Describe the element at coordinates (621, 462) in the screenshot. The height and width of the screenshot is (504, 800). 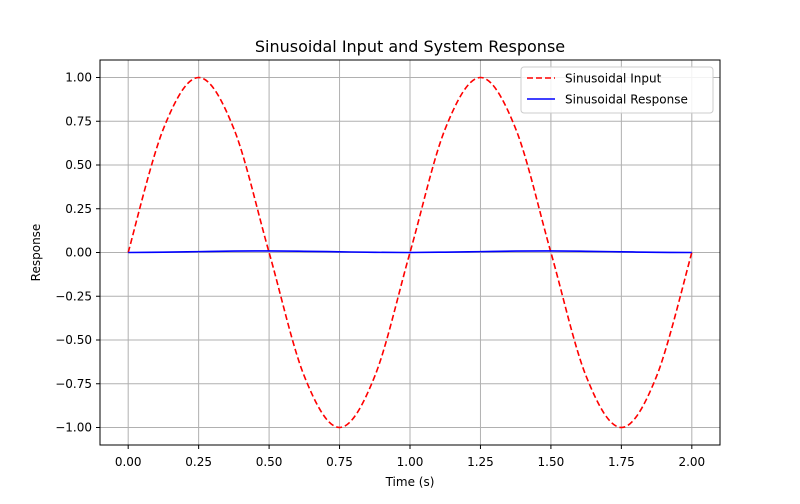
I see `x-tick-label: 1.75` at that location.